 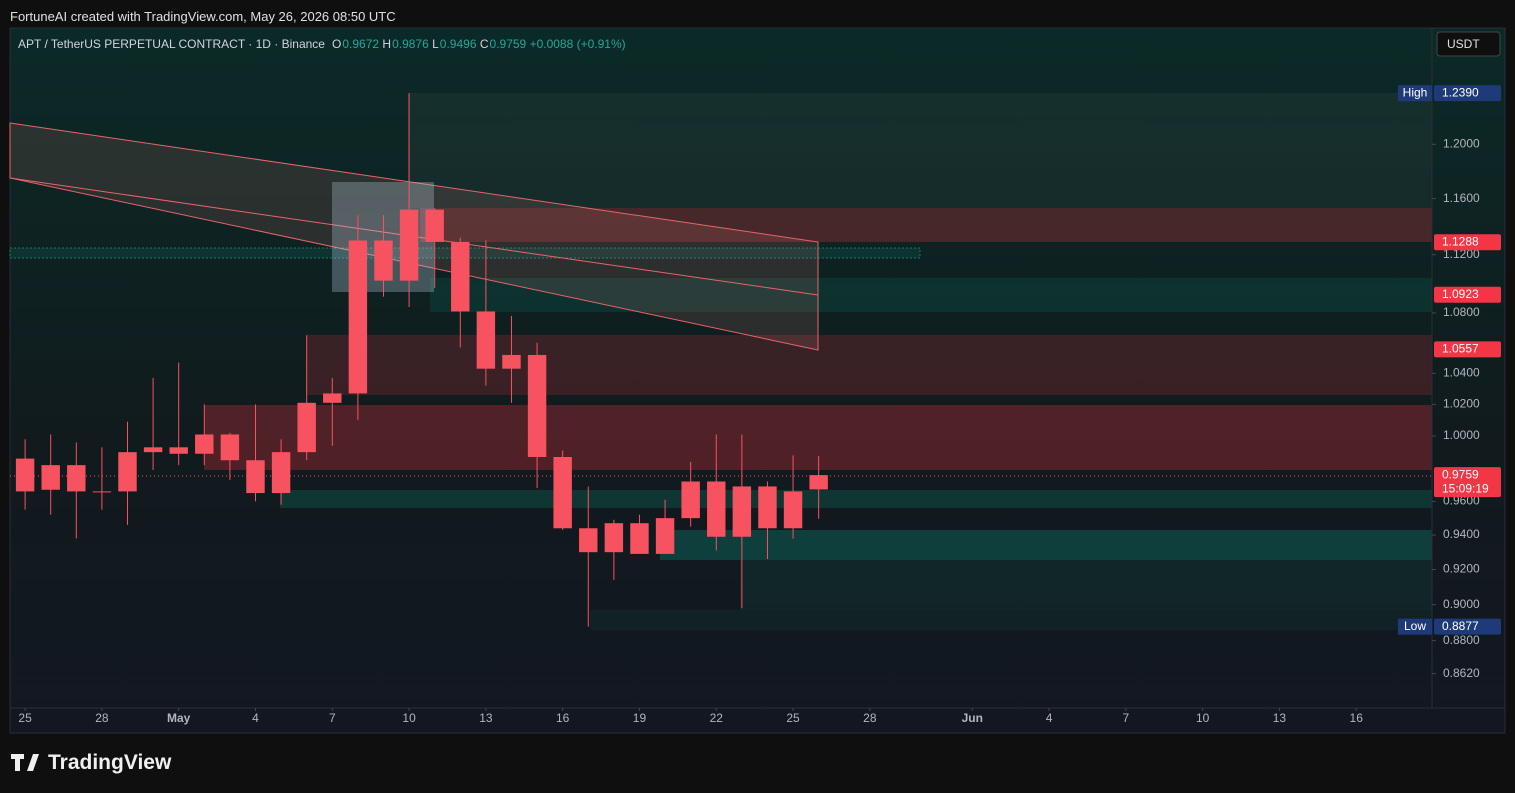 I want to click on legend-value: 0.9759, so click(x=508, y=44).